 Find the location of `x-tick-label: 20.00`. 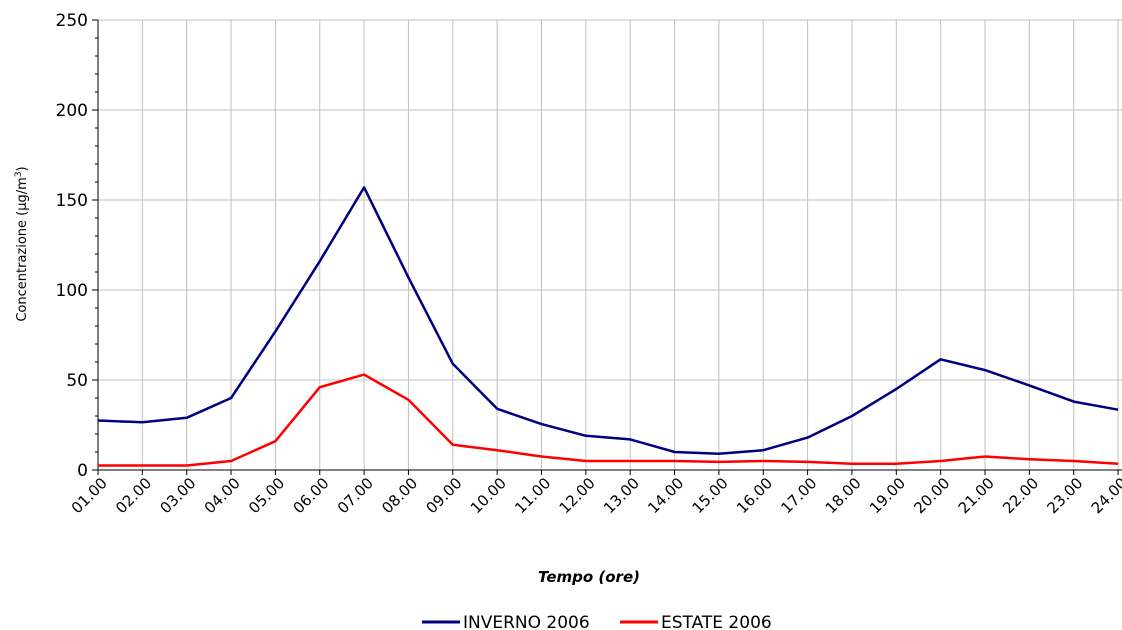

x-tick-label: 20.00 is located at coordinates (931, 495).